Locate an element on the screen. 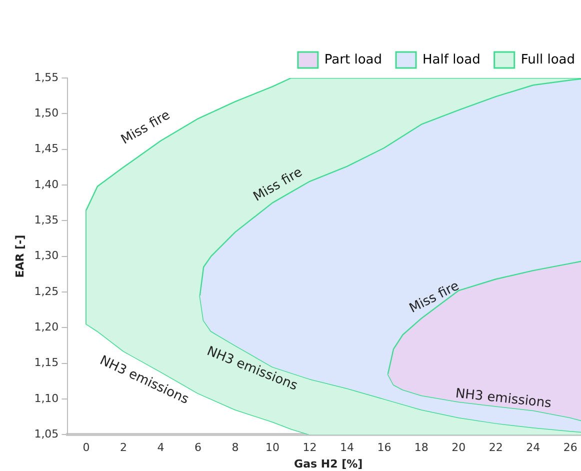  x-tick-label: 26 is located at coordinates (570, 447).